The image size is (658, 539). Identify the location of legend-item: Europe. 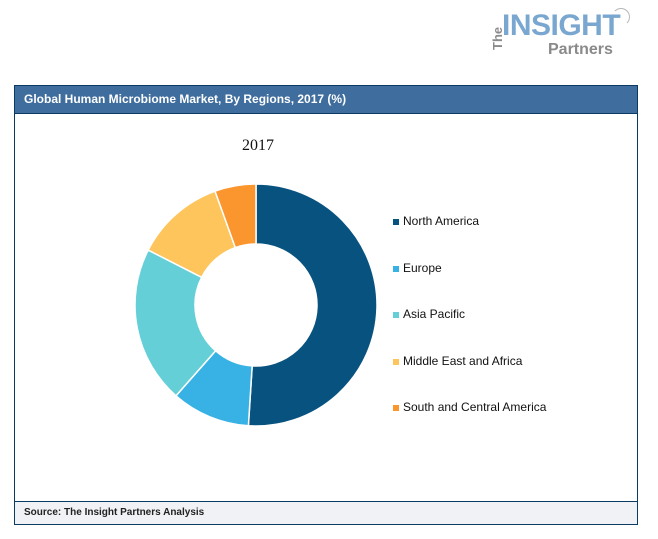
(469, 284).